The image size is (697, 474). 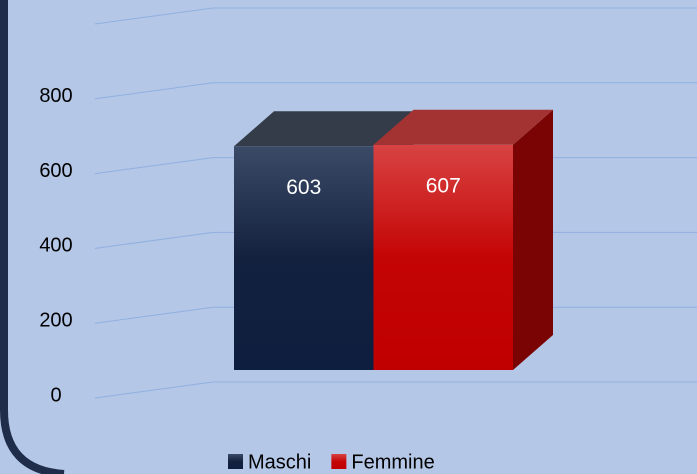 What do you see at coordinates (392, 462) in the screenshot?
I see `legend-label: Femmine` at bounding box center [392, 462].